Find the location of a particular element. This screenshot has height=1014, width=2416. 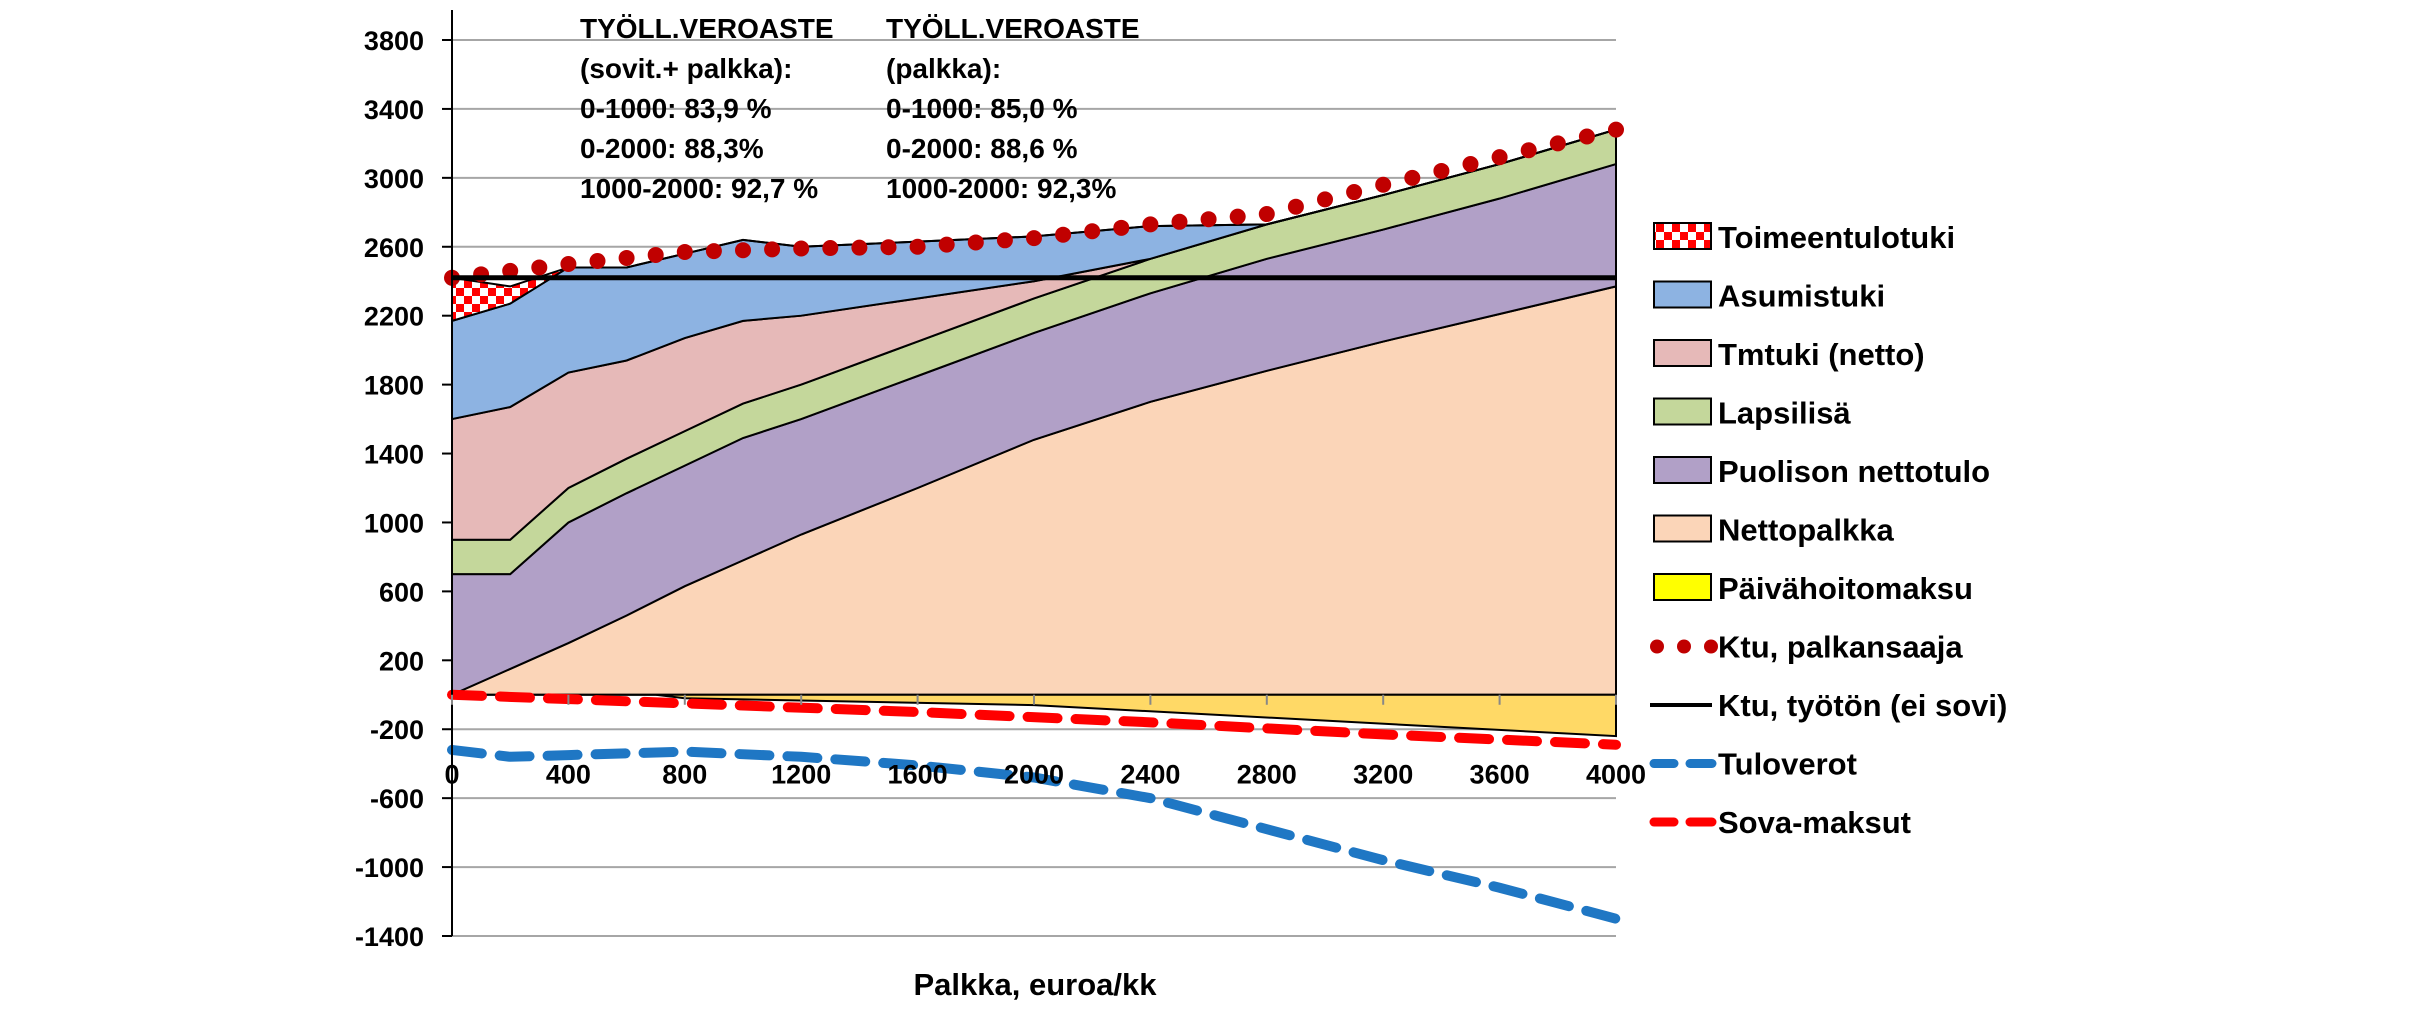

y-tick-label: 1000 is located at coordinates (394, 523).